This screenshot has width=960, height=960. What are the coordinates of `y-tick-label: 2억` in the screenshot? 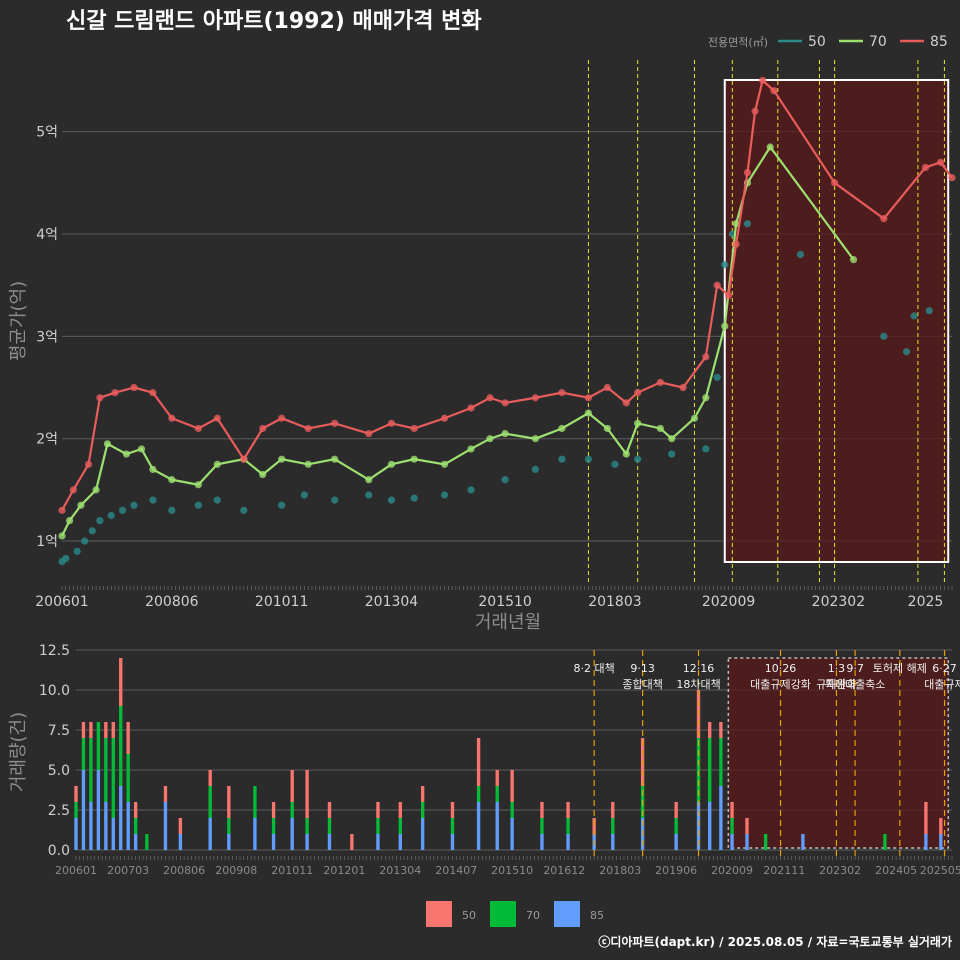 It's located at (47, 440).